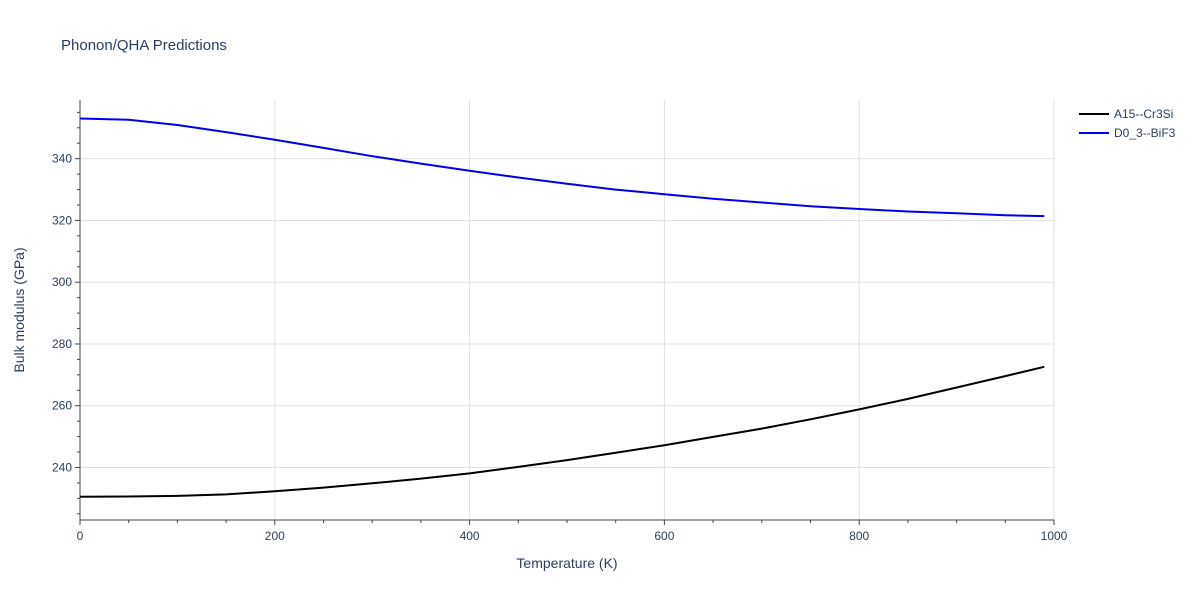 The height and width of the screenshot is (600, 1200). What do you see at coordinates (62, 406) in the screenshot?
I see `y-tick-label: 260` at bounding box center [62, 406].